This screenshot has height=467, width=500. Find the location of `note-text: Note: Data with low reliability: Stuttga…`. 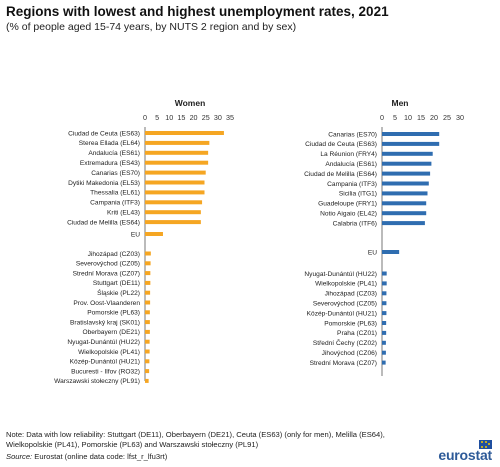

note-text: Note: Data with low reliability: Stuttga… is located at coordinates (195, 439).